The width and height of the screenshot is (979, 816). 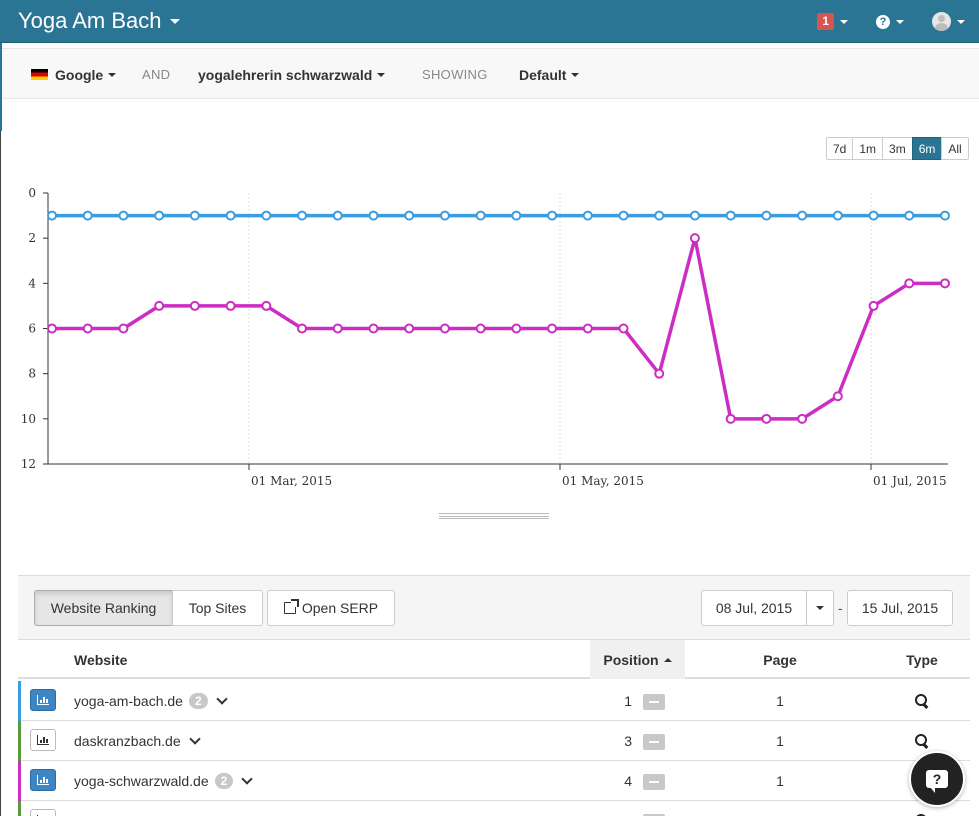 I want to click on date-dropdown-toggle, so click(x=820, y=608).